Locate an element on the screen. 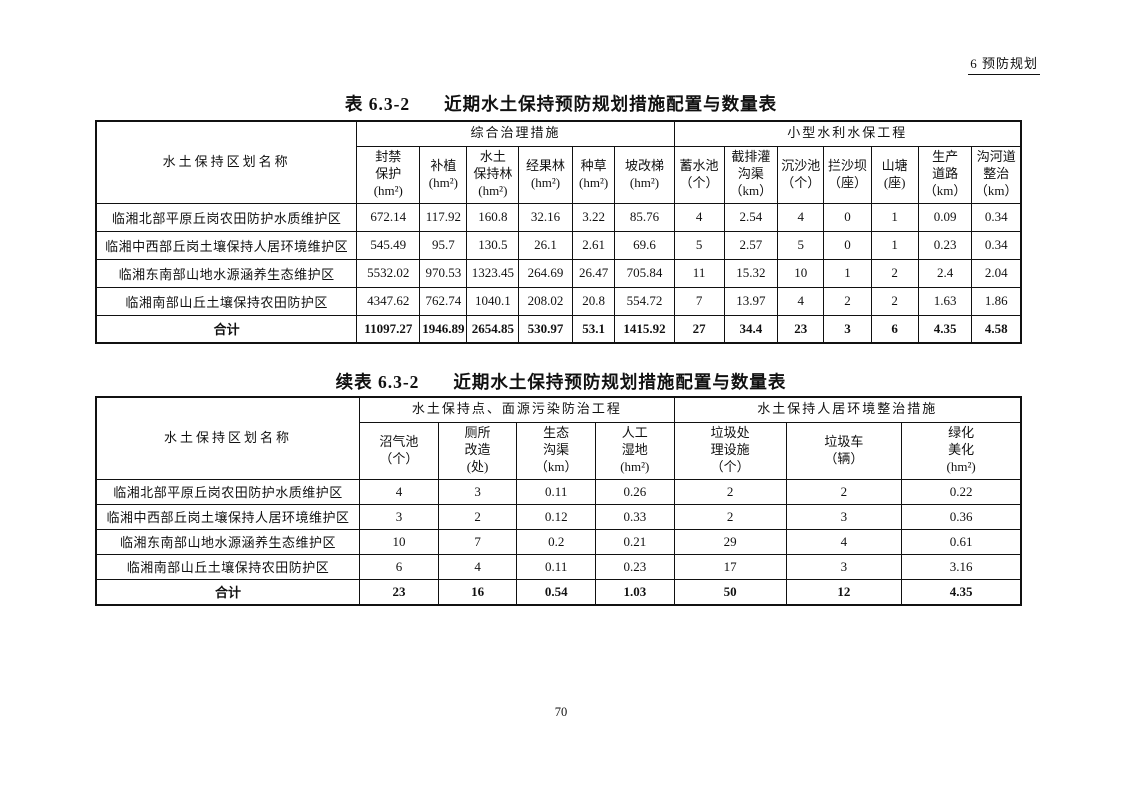 Image resolution: width=1122 pixels, height=793 pixels. cell: 0 is located at coordinates (847, 245).